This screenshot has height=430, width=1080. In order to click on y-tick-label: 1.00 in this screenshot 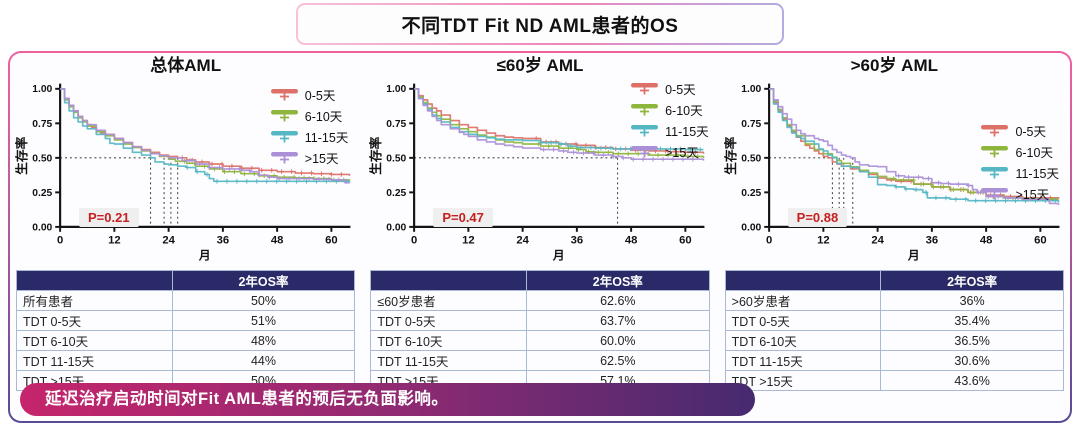, I will do `click(751, 89)`.